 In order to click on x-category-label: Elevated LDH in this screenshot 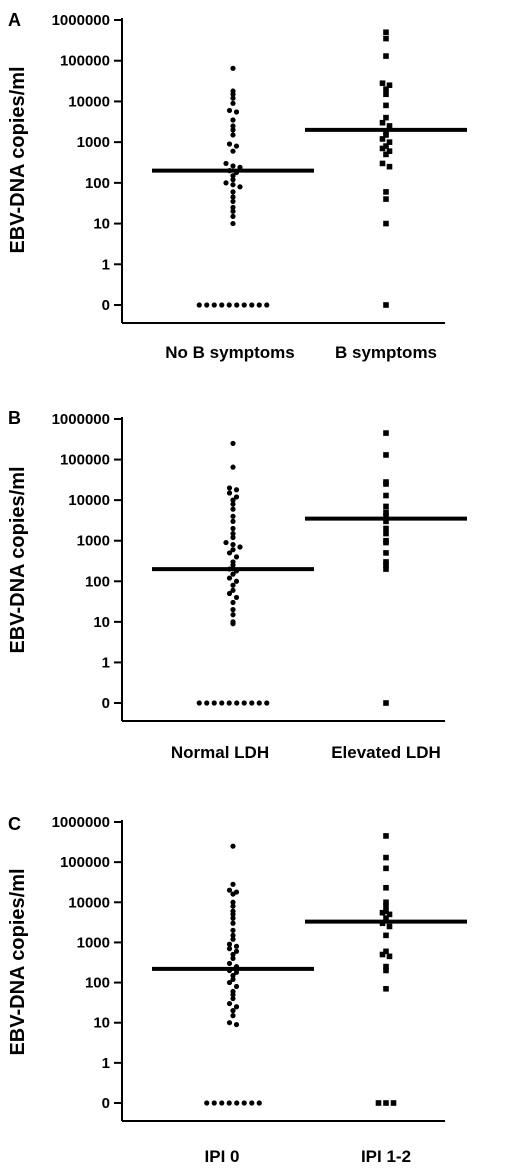, I will do `click(386, 752)`.